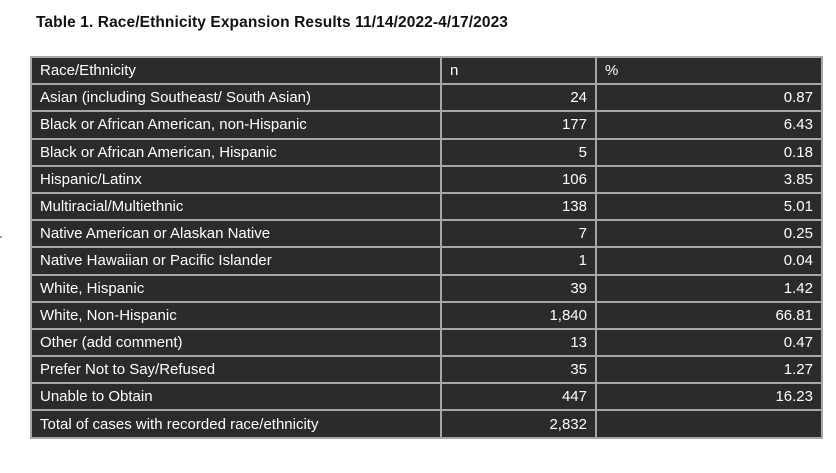  I want to click on cell-race-ethnicity: Multiracial/Multiethnic, so click(236, 206).